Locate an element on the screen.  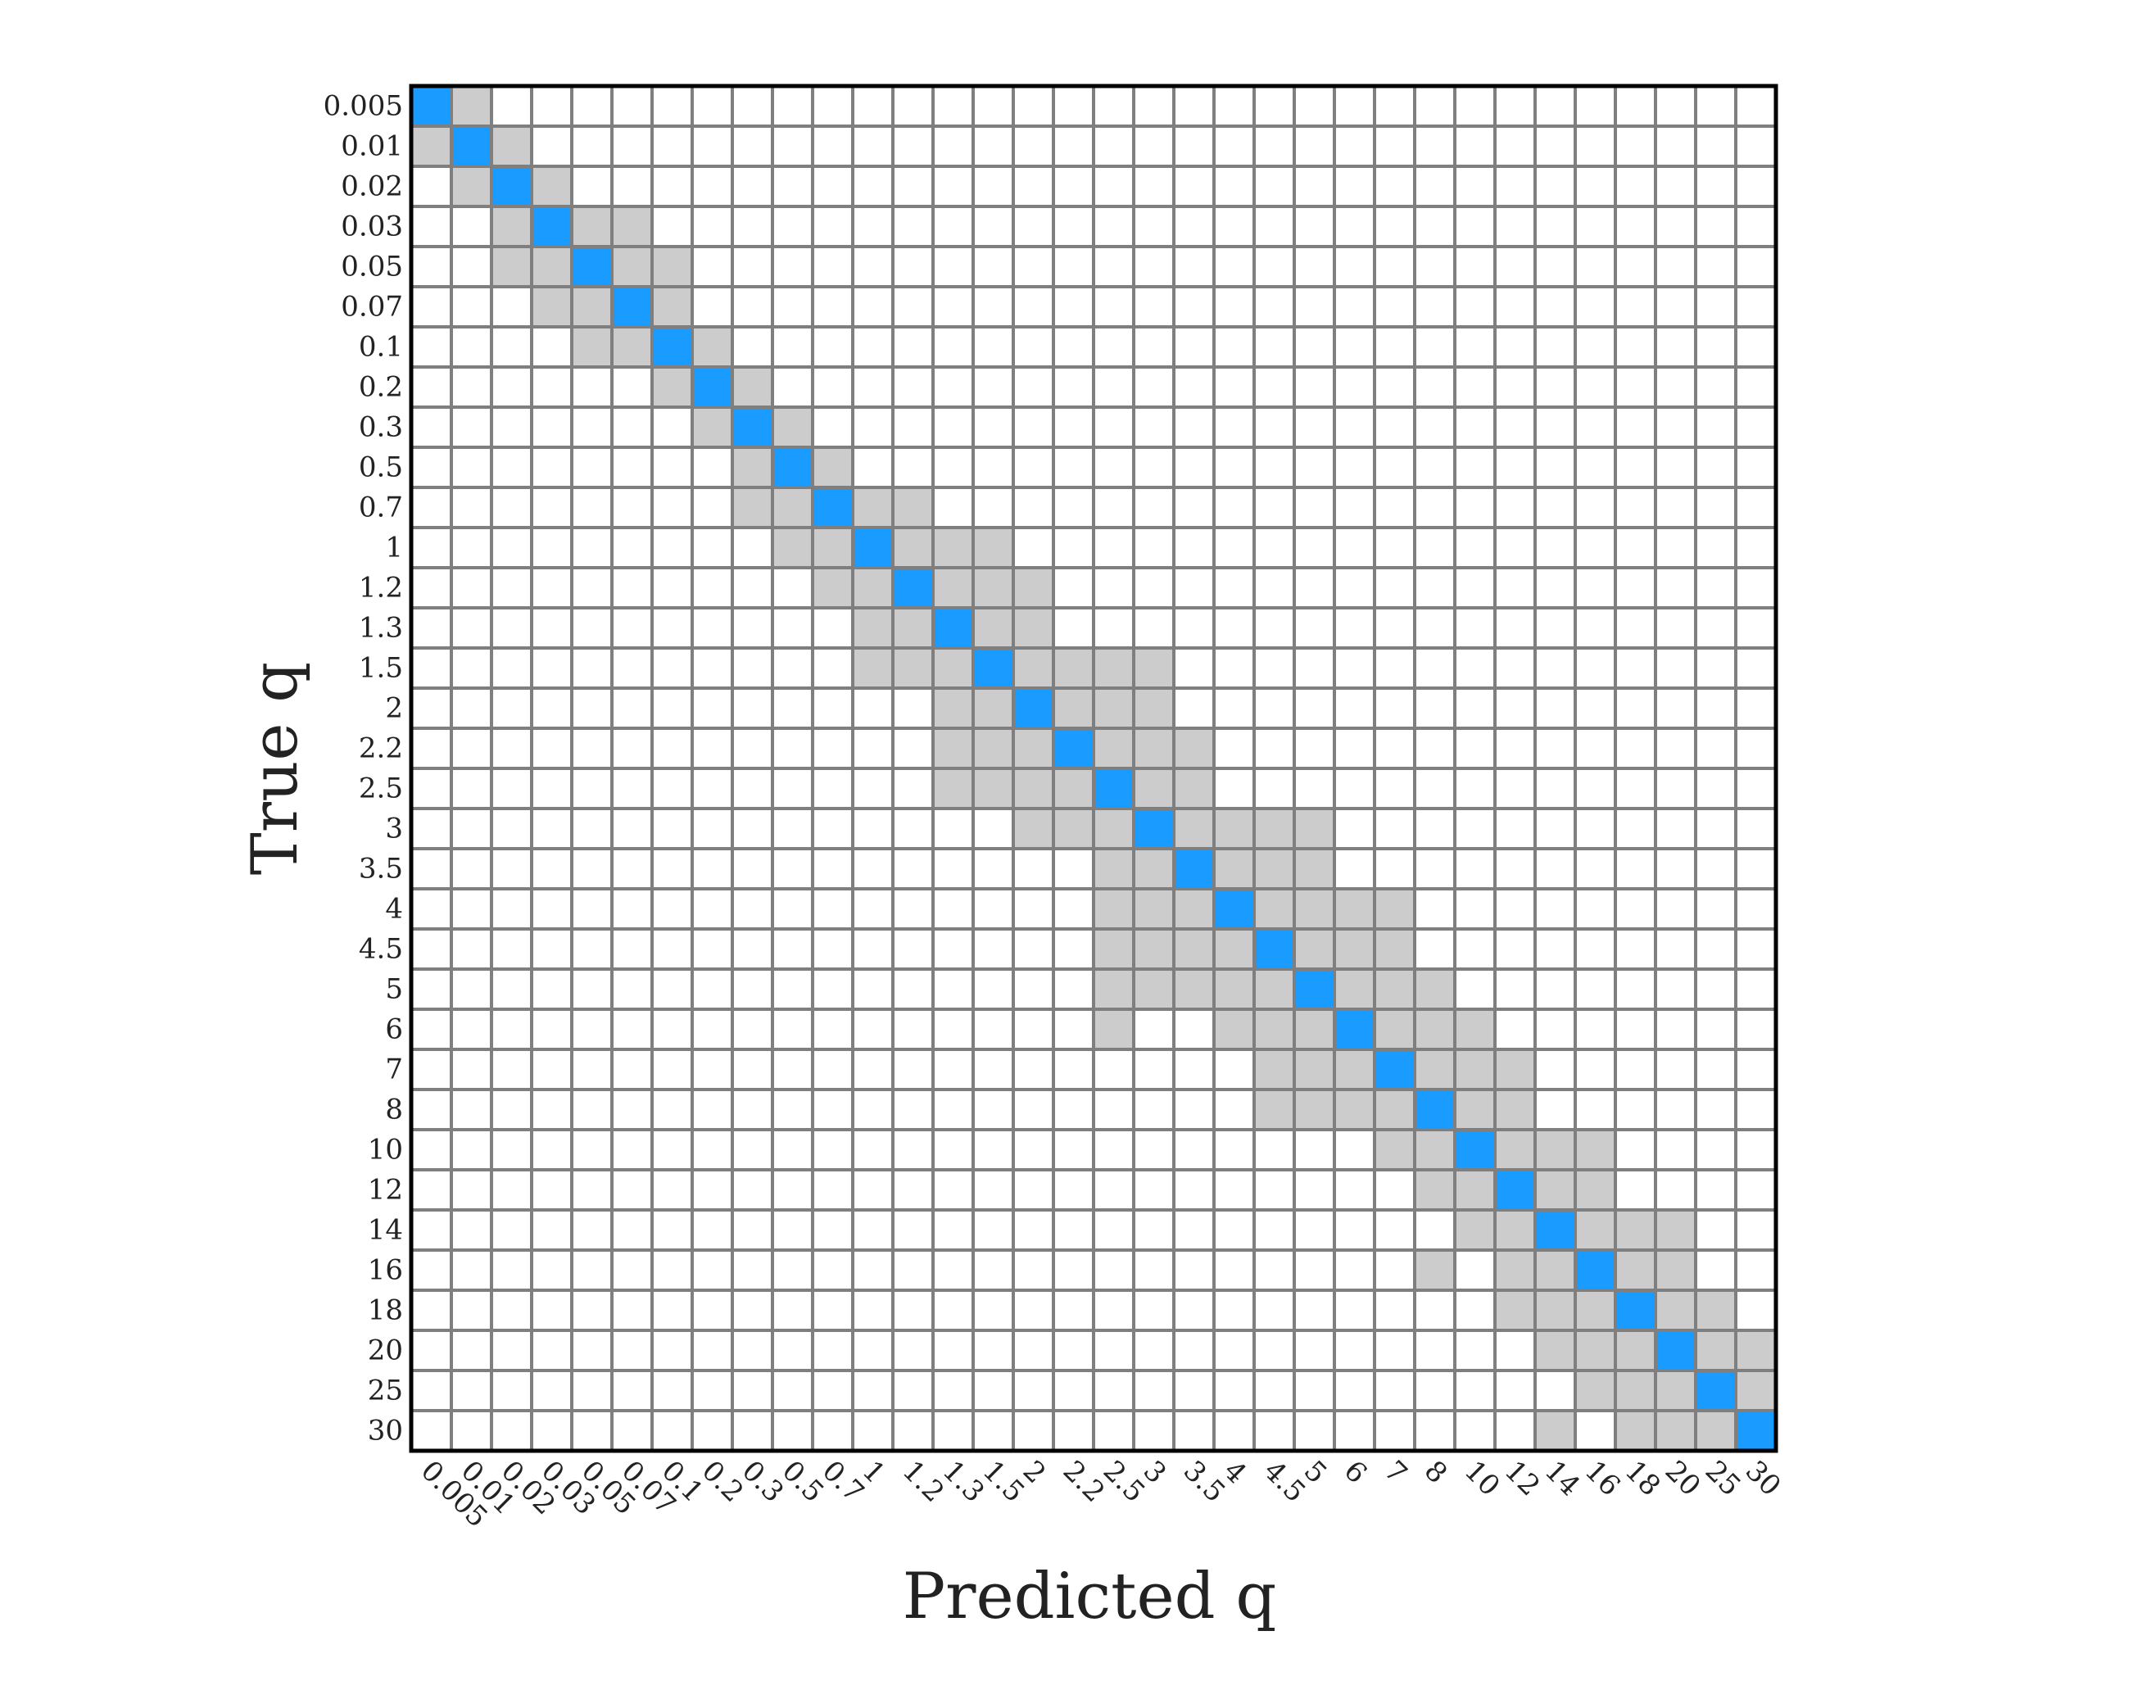
y-tick-label: 20 is located at coordinates (385, 1351).